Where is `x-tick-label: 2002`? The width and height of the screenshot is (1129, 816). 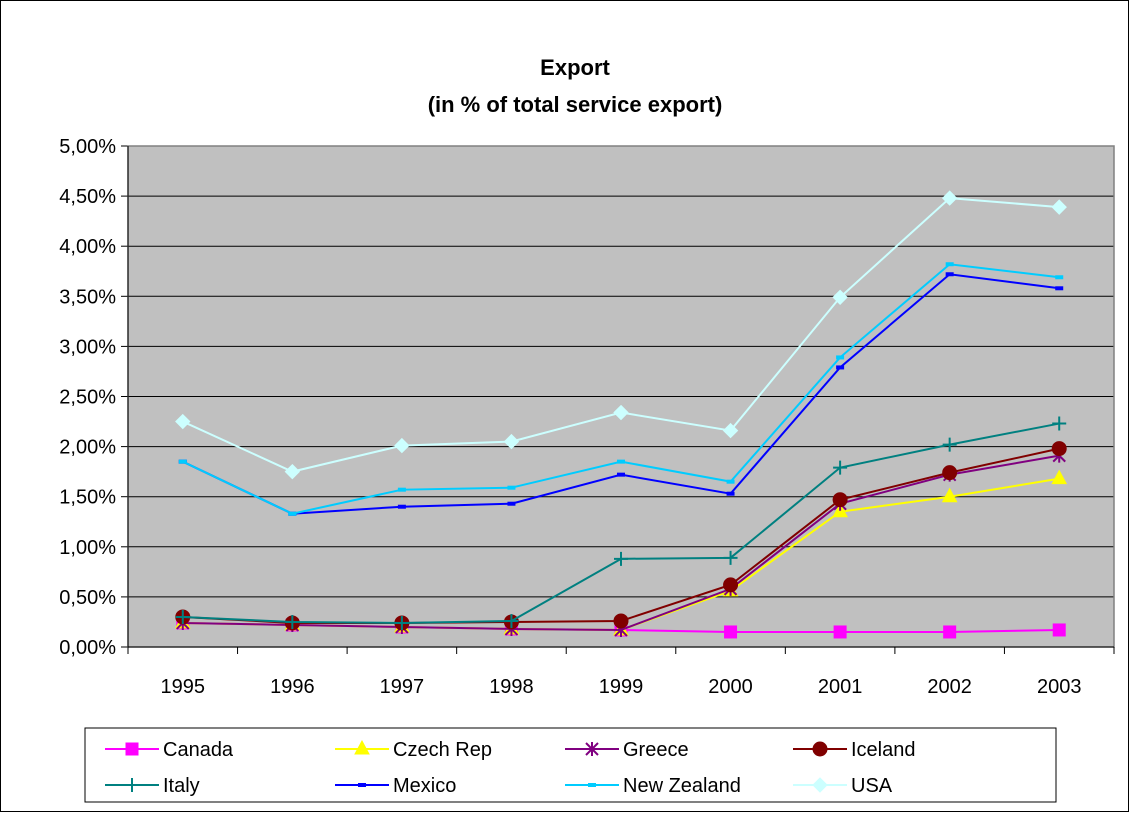
x-tick-label: 2002 is located at coordinates (949, 687).